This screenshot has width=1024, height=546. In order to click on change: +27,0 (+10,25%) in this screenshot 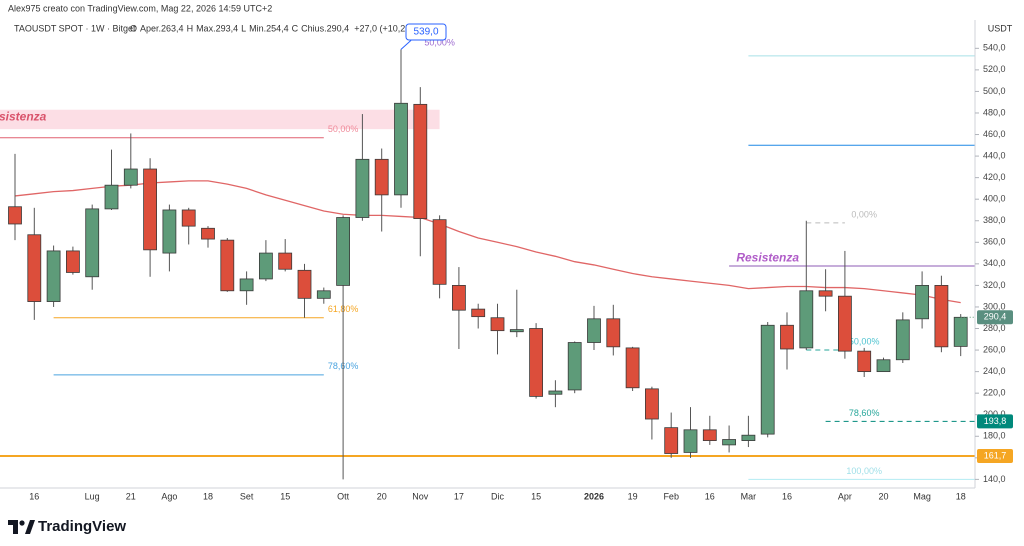, I will do `click(387, 28)`.